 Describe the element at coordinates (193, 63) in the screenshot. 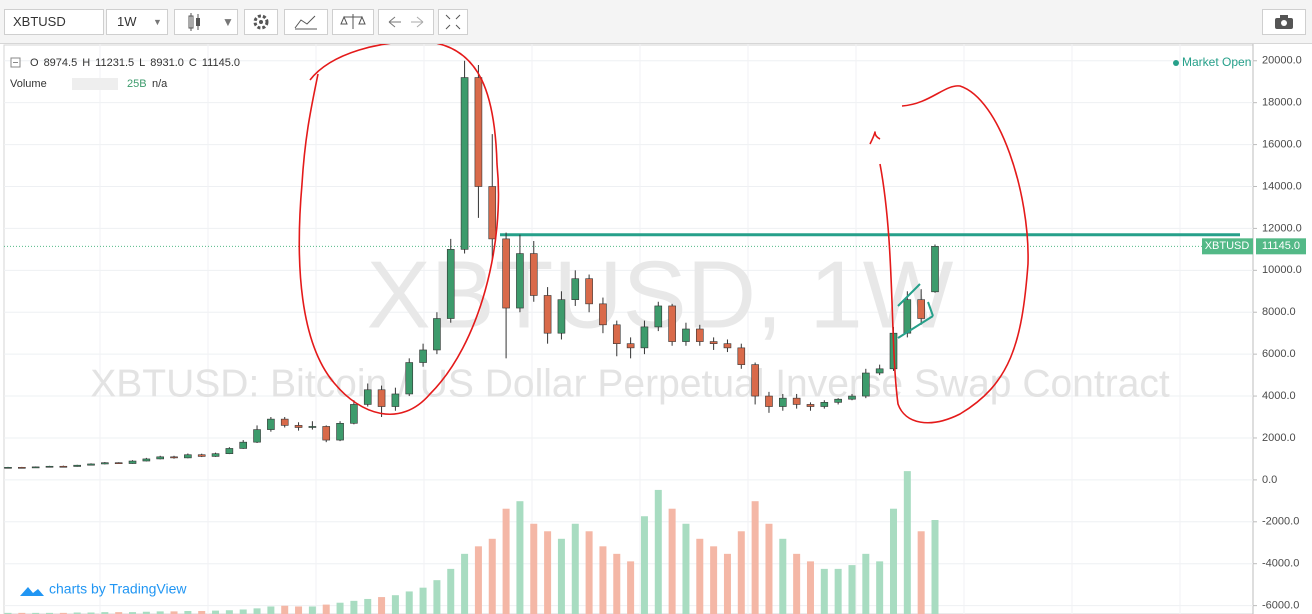

I see `ohlc-item: C` at that location.